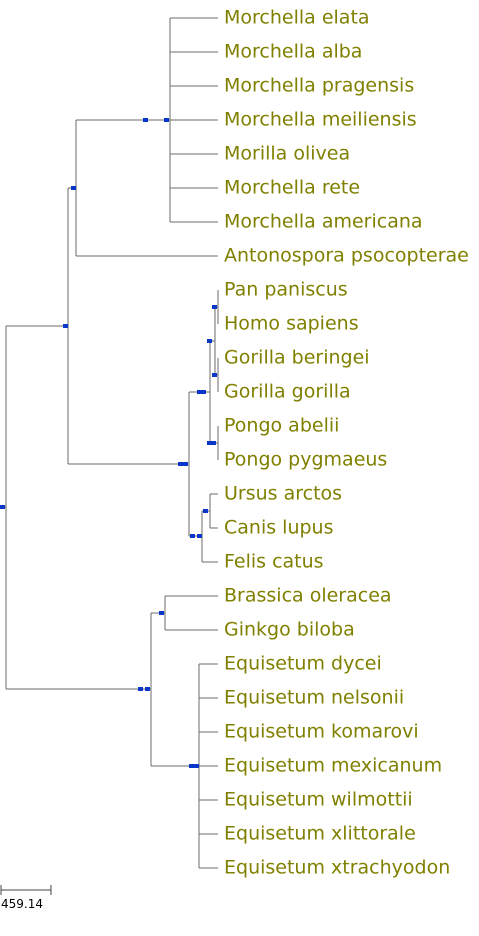 The width and height of the screenshot is (479, 936). I want to click on leaf-label: Gorilla beringei, so click(297, 358).